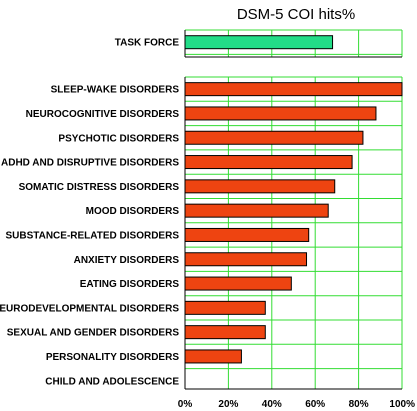 The width and height of the screenshot is (417, 411). Describe the element at coordinates (147, 43) in the screenshot. I see `category-label: TASK FORCE` at that location.